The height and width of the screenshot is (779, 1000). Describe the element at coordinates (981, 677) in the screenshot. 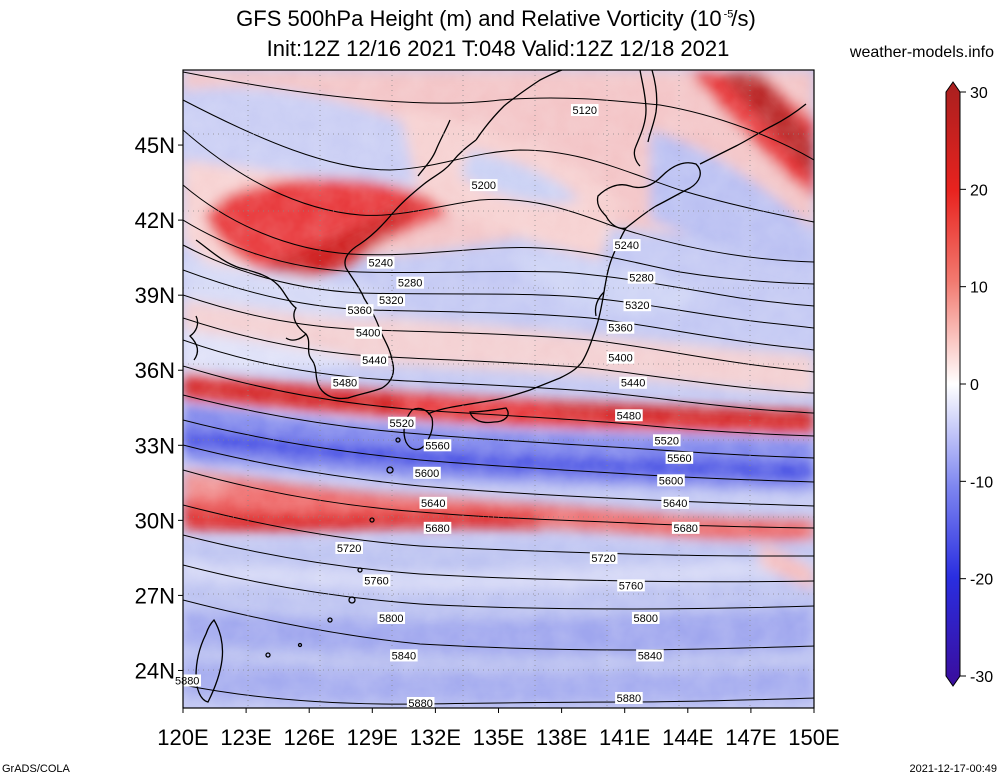

I see `colorbar-tick-label: -30` at that location.